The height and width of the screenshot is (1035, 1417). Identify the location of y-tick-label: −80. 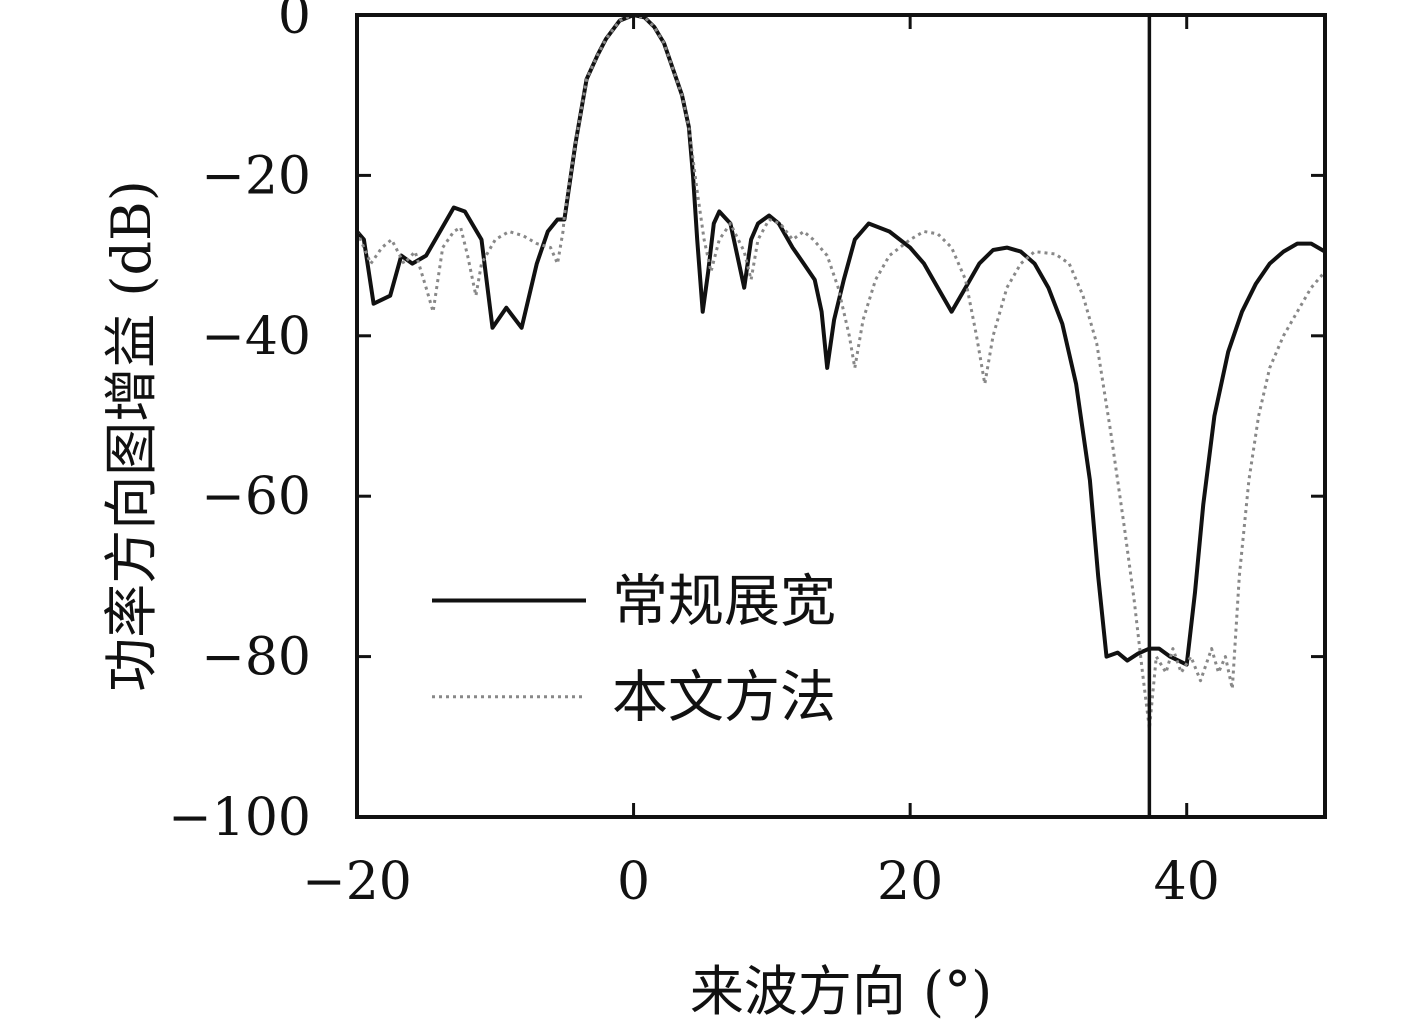
(256, 658).